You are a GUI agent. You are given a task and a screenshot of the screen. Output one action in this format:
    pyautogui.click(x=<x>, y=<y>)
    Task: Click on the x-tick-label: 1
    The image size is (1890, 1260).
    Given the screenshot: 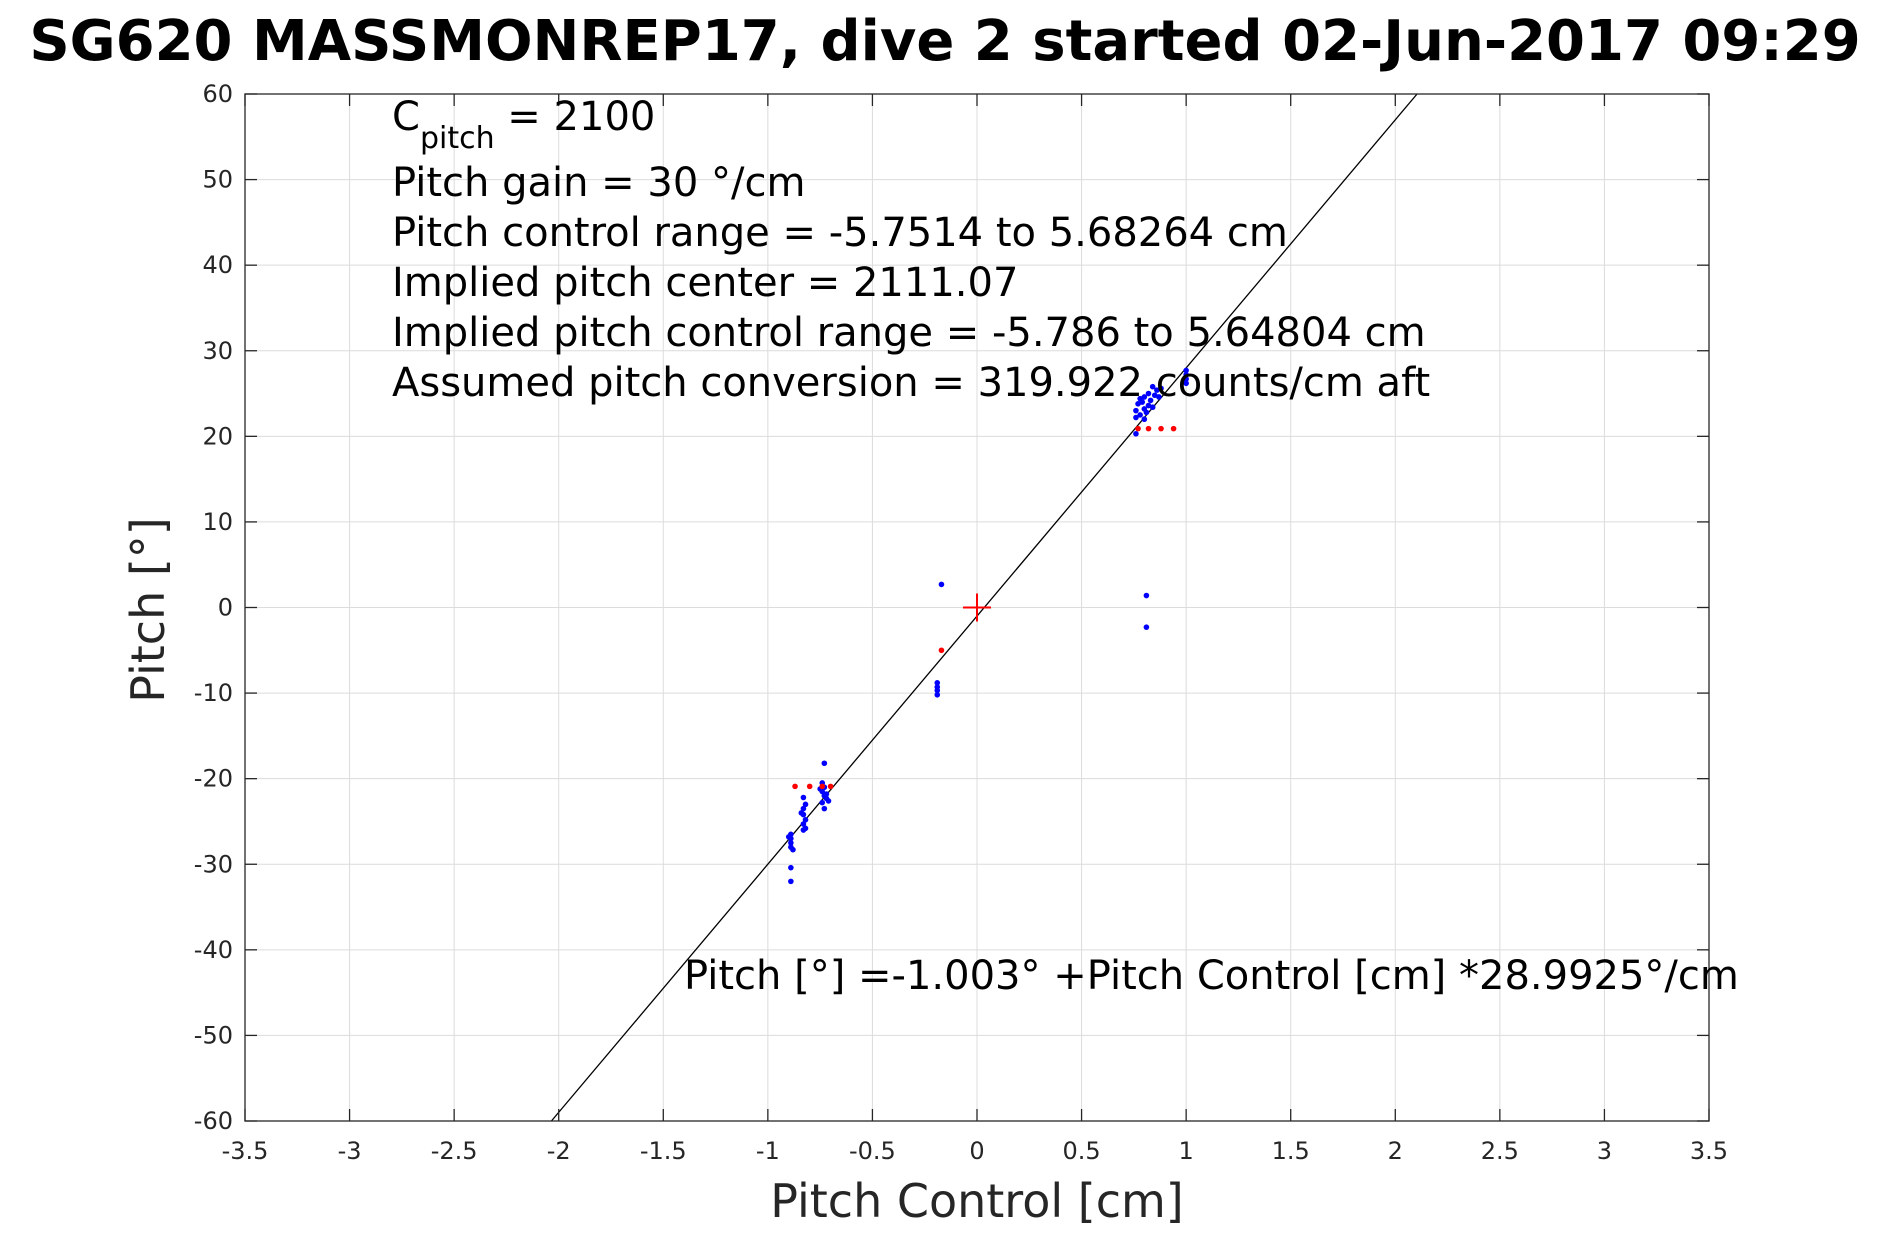 What is the action you would take?
    pyautogui.click(x=1186, y=1151)
    